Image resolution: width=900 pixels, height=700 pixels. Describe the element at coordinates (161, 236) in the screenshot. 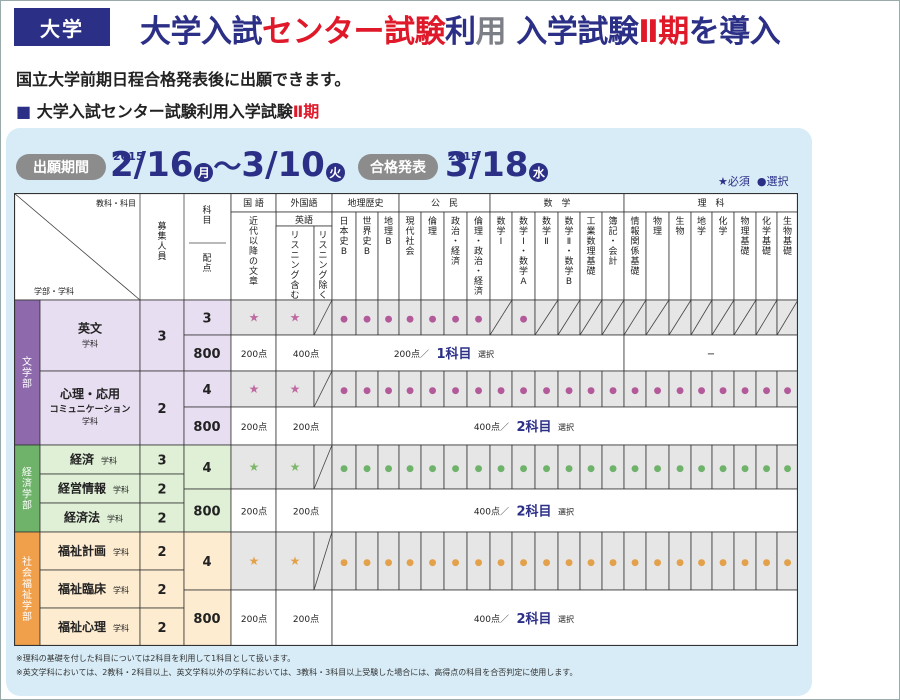

I see `capacity-header: 集` at that location.